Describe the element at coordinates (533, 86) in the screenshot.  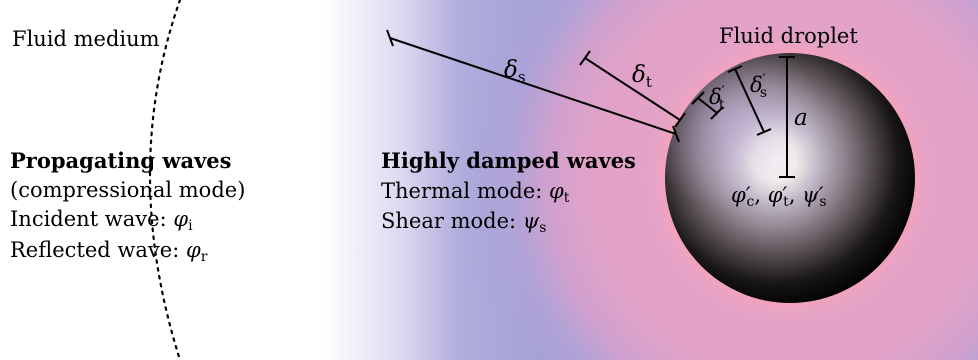
I see `delta-s-bar` at that location.